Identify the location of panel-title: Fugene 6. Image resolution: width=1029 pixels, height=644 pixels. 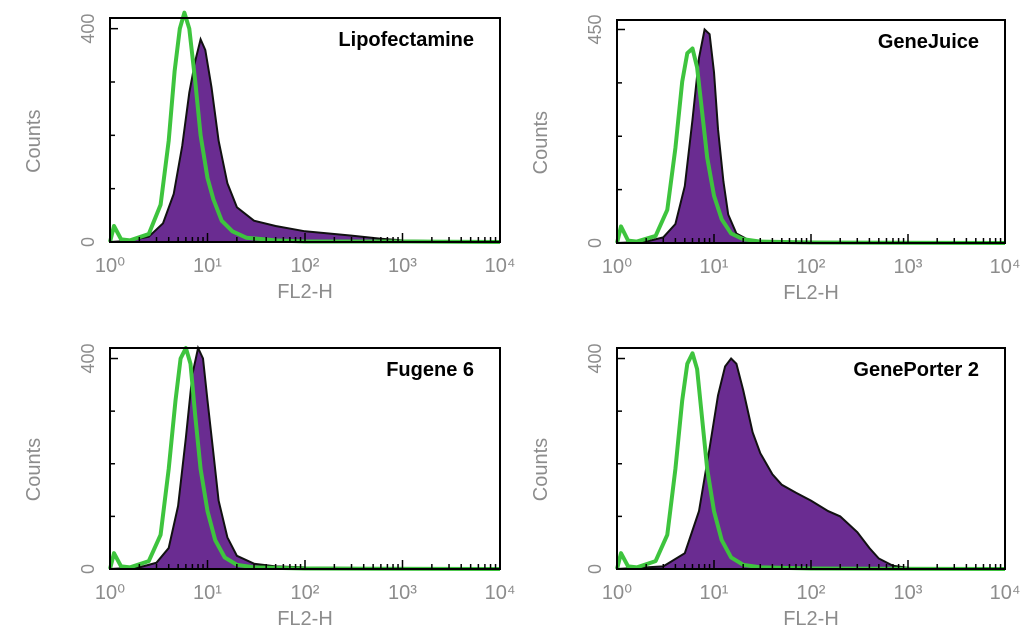
(430, 370).